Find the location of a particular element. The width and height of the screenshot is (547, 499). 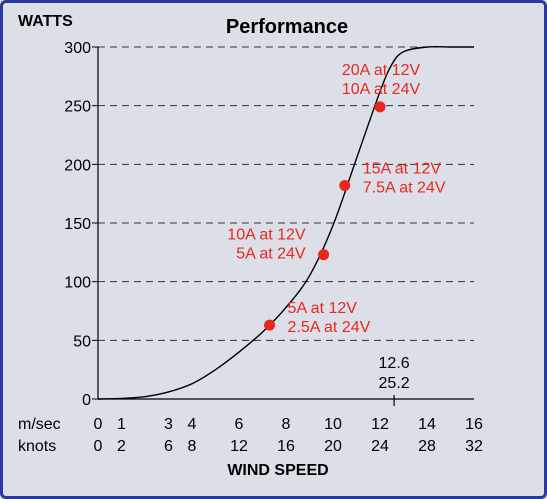

point-annotation: 5A at 24V is located at coordinates (271, 254).